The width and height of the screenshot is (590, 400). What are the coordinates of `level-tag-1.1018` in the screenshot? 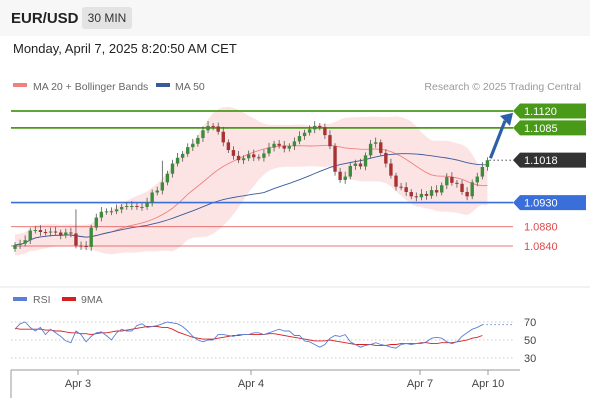 It's located at (549, 160).